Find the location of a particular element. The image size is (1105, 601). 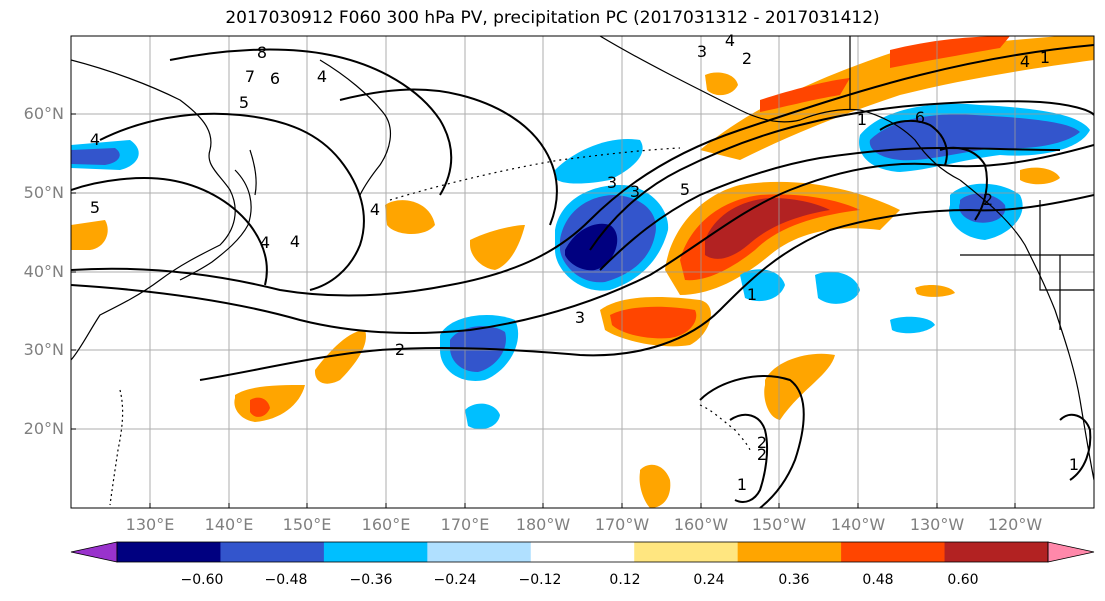

coast-sakhalin is located at coordinates (253, 172).